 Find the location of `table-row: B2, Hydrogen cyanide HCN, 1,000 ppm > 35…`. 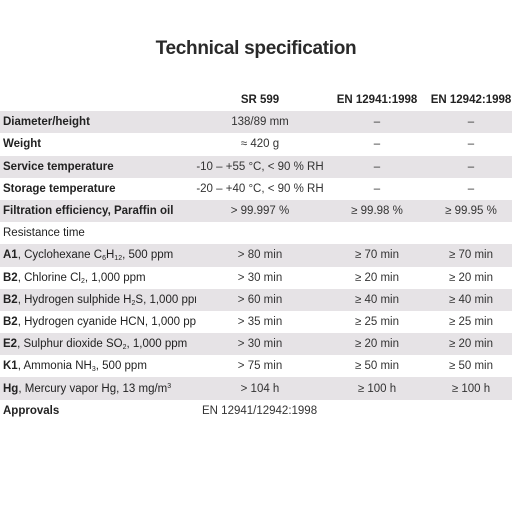

table-row: B2, Hydrogen cyanide HCN, 1,000 ppm > 35… is located at coordinates (256, 322).